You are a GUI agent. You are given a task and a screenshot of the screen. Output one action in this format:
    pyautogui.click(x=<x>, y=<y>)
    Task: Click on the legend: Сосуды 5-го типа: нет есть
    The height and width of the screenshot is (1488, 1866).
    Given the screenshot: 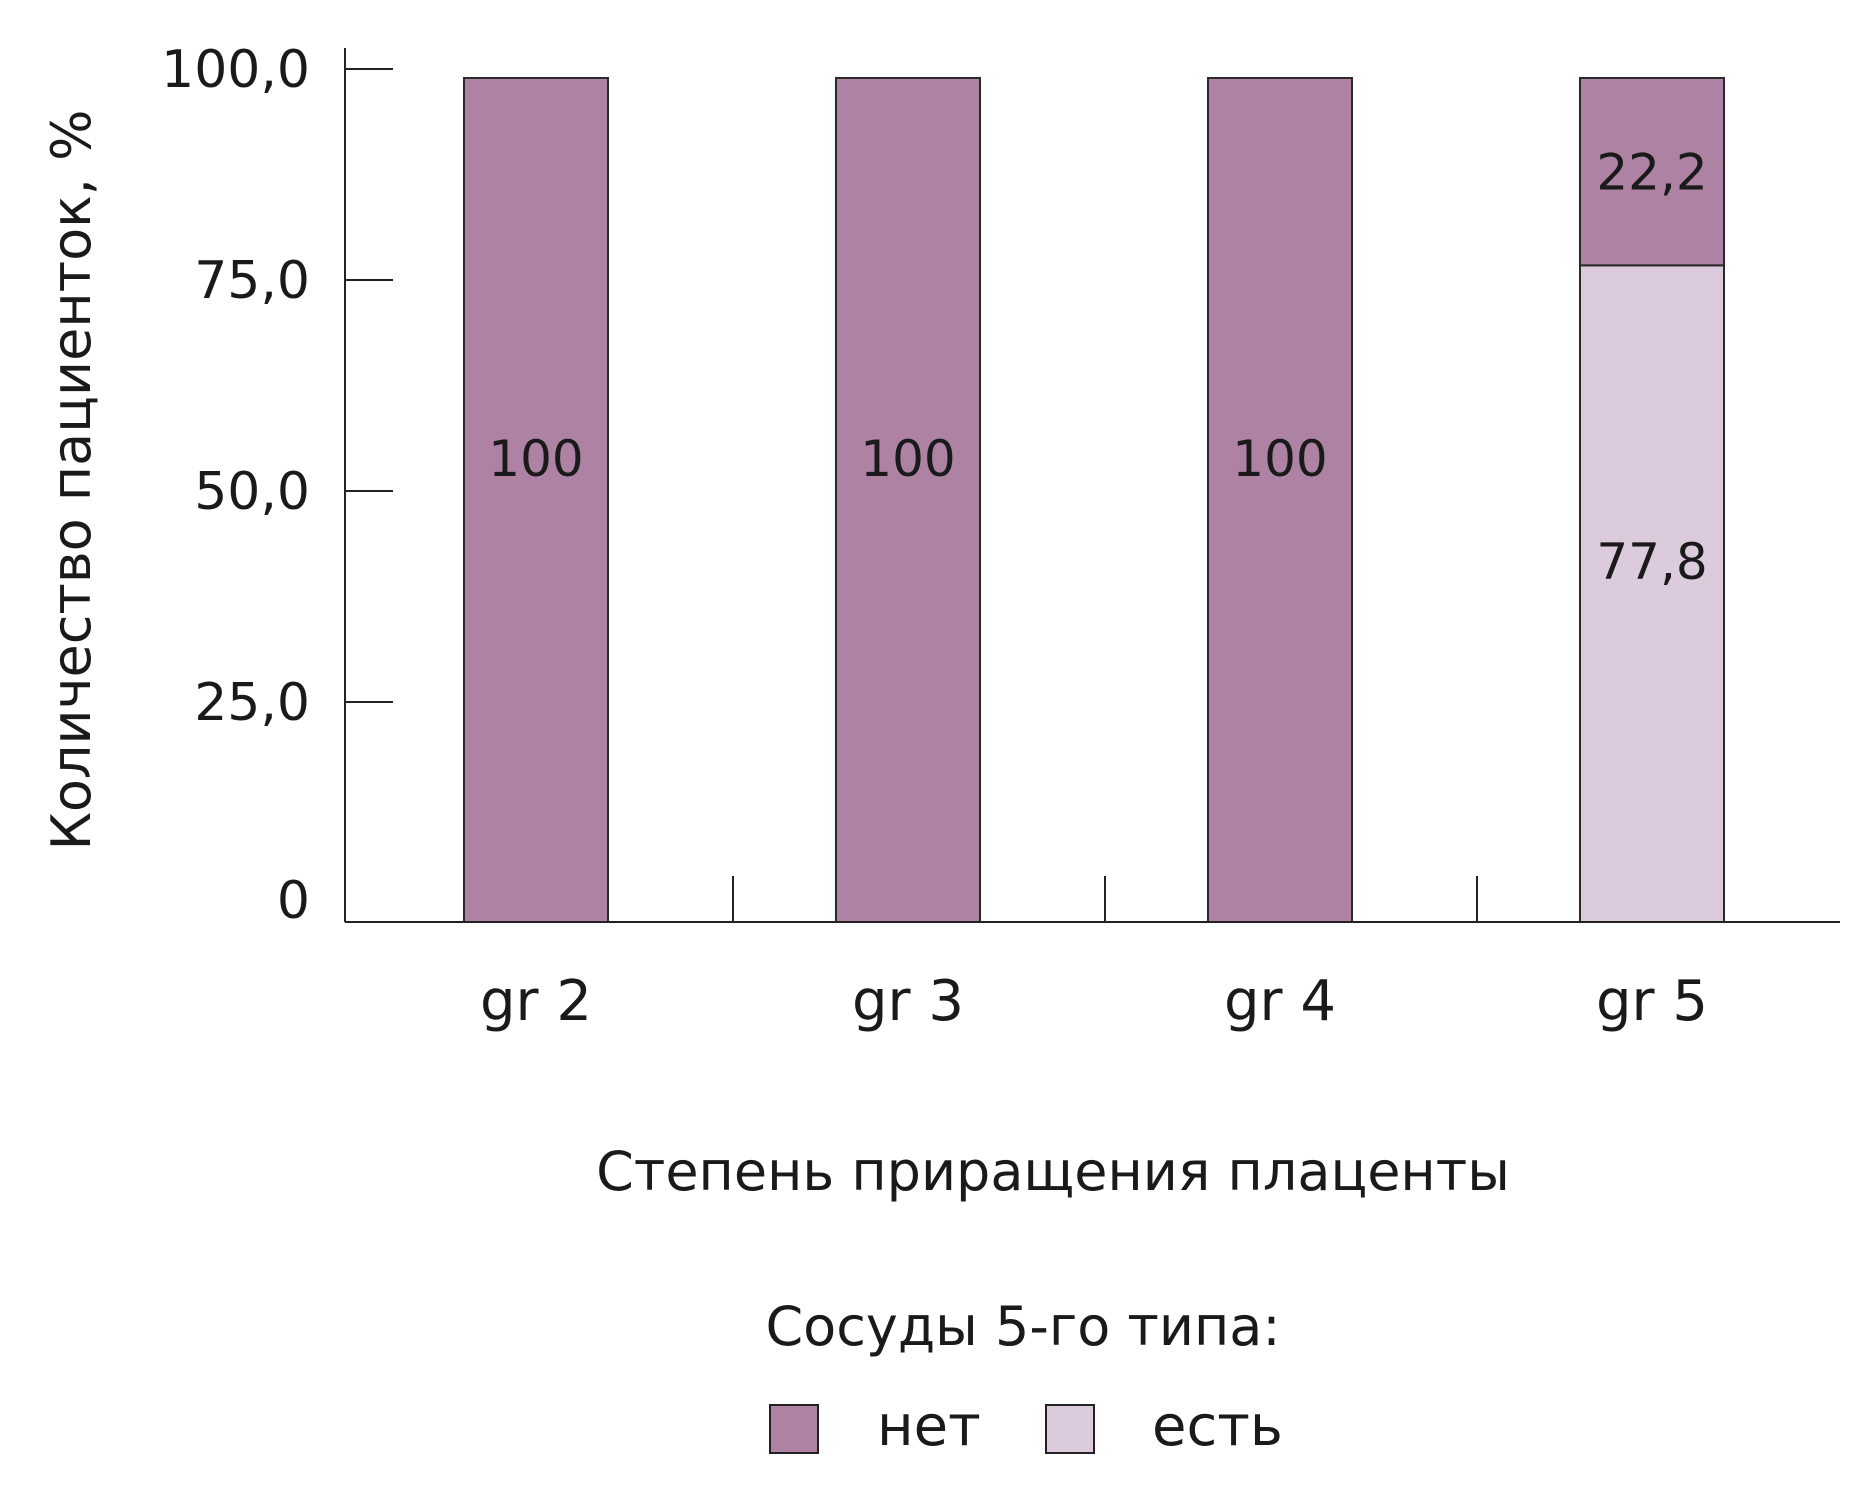 What is the action you would take?
    pyautogui.click(x=1023, y=1377)
    